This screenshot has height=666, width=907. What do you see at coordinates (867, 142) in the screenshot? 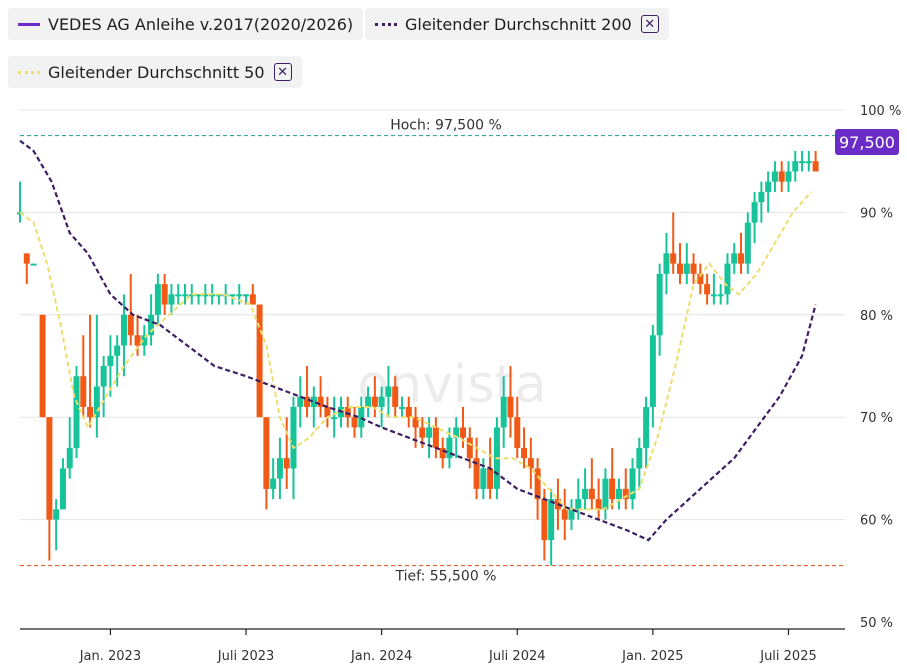
I see `current-price-badge: 97,500` at bounding box center [867, 142].